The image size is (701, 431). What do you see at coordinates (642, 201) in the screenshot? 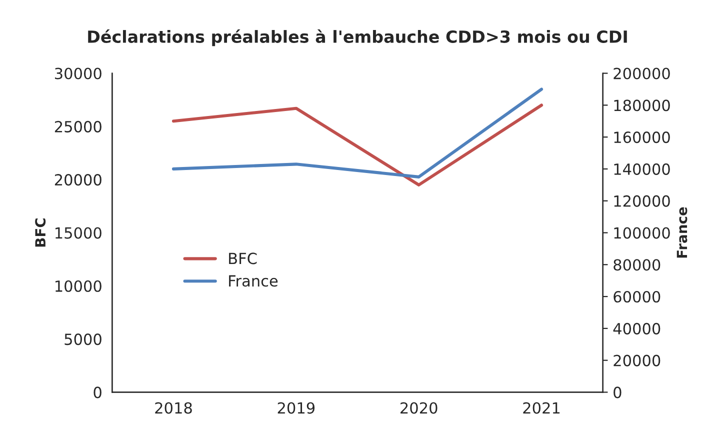
I see `y2-tick-label: 120000` at bounding box center [642, 201].